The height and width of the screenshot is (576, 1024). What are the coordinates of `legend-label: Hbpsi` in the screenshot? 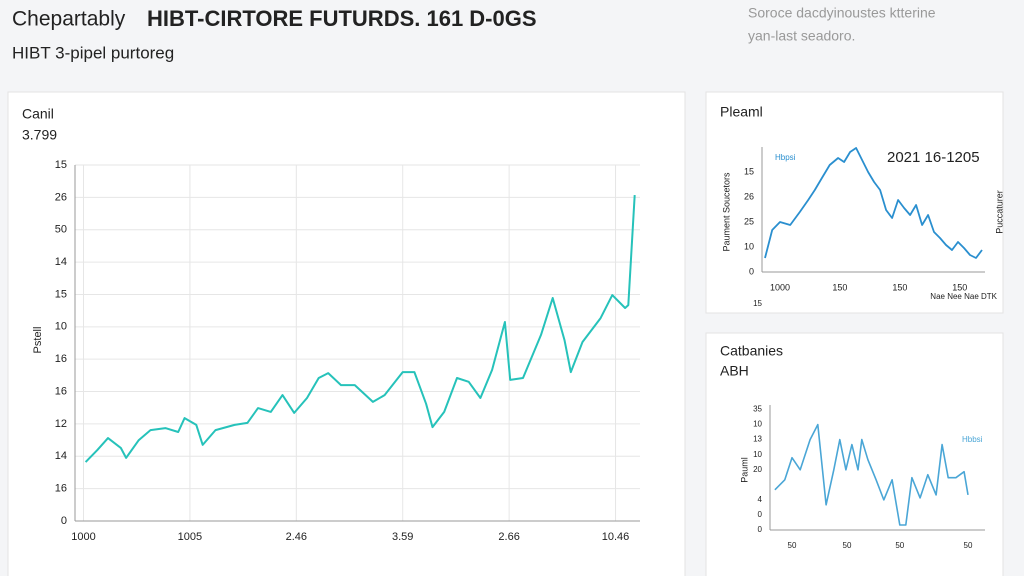 It's located at (785, 157).